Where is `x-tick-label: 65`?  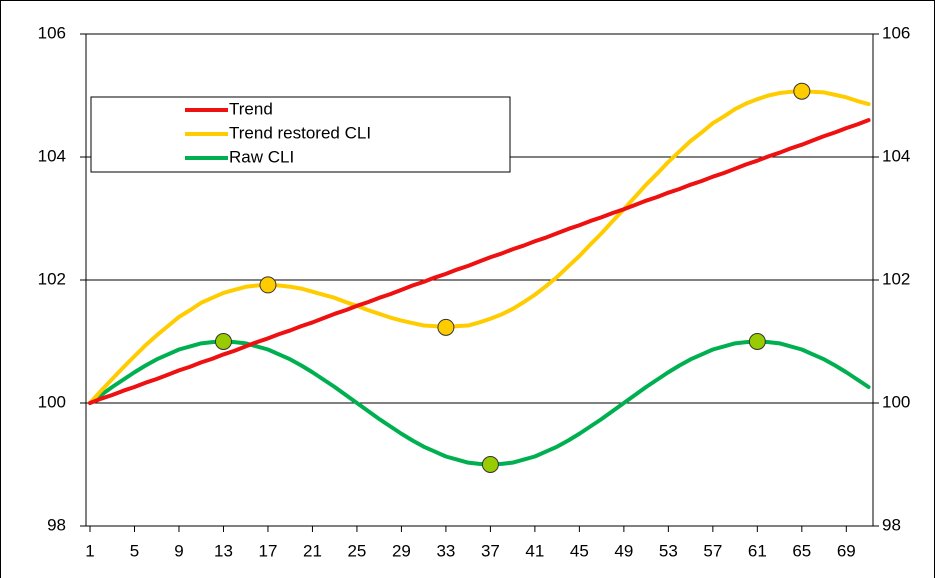 x-tick-label: 65 is located at coordinates (801, 550).